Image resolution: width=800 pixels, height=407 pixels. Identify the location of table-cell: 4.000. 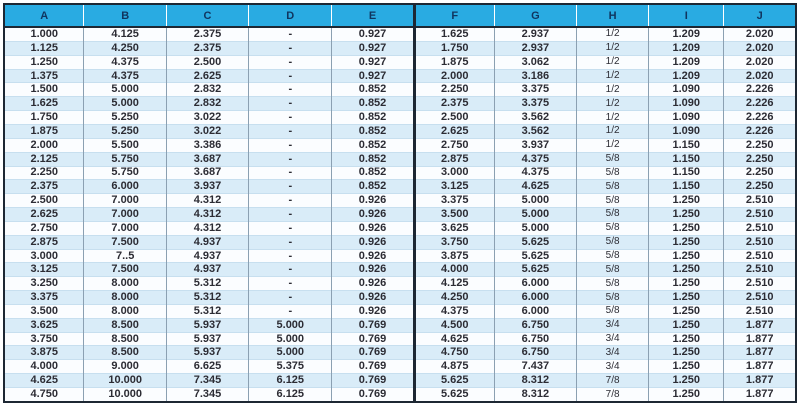
(44, 366).